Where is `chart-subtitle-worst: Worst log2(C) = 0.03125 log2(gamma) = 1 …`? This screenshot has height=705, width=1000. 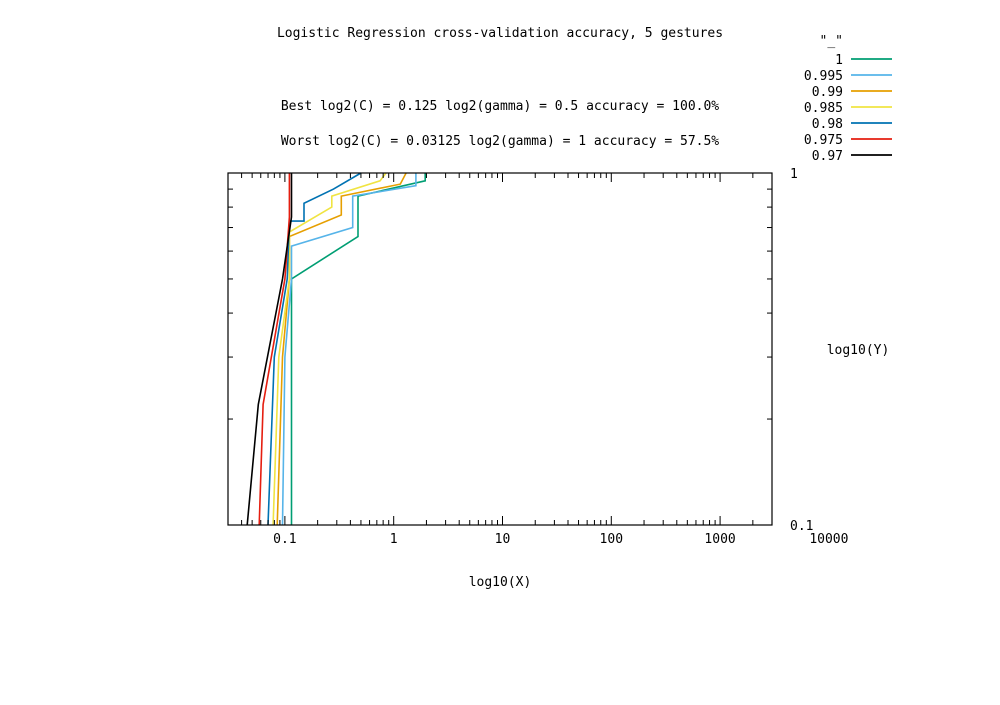 chart-subtitle-worst: Worst log2(C) = 0.03125 log2(gamma) = 1 … is located at coordinates (500, 141).